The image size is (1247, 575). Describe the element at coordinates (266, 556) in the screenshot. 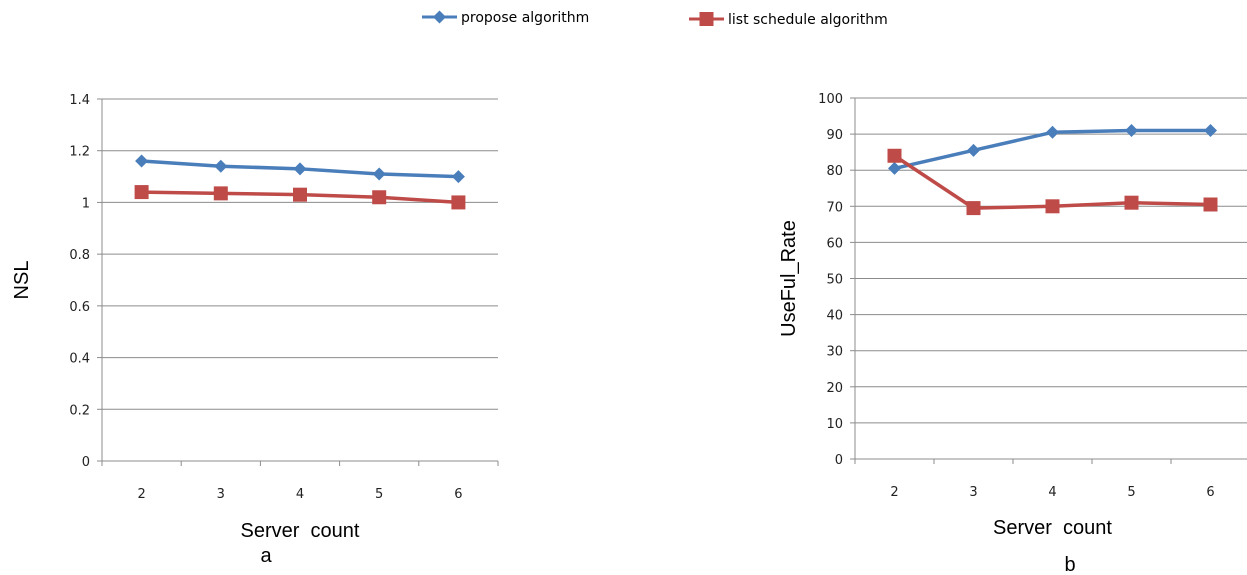

I see `panel-label: a` at that location.